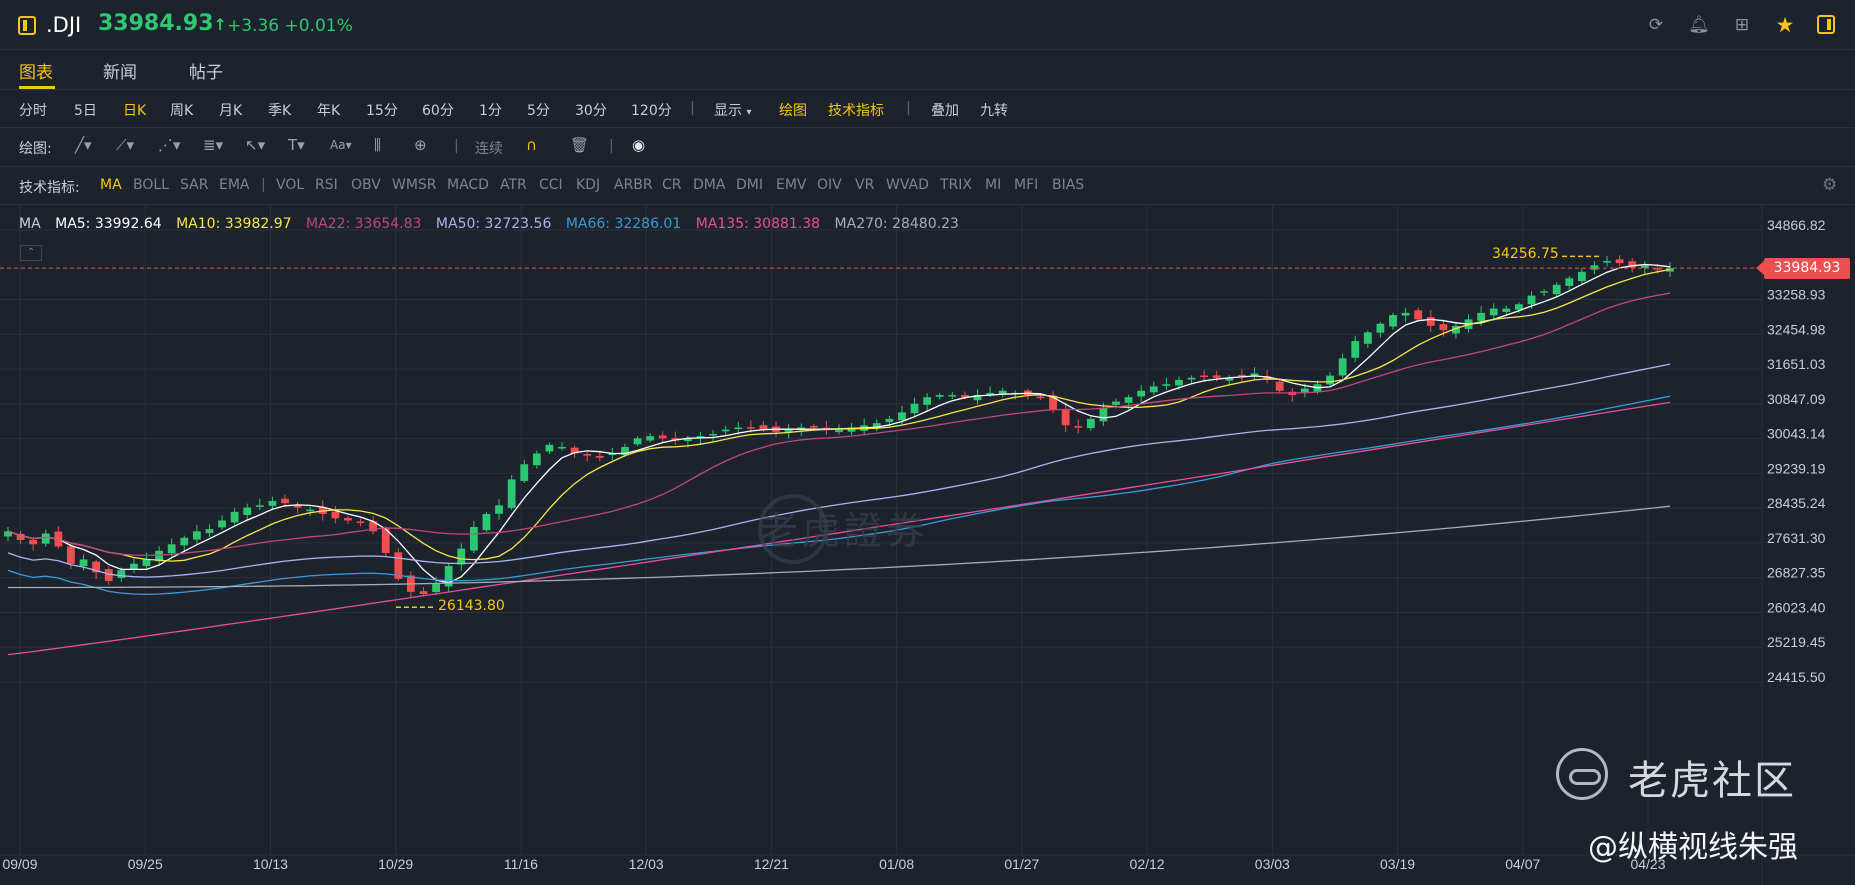 The width and height of the screenshot is (1855, 885). I want to click on collapse-legend-button: ⌃, so click(31, 253).